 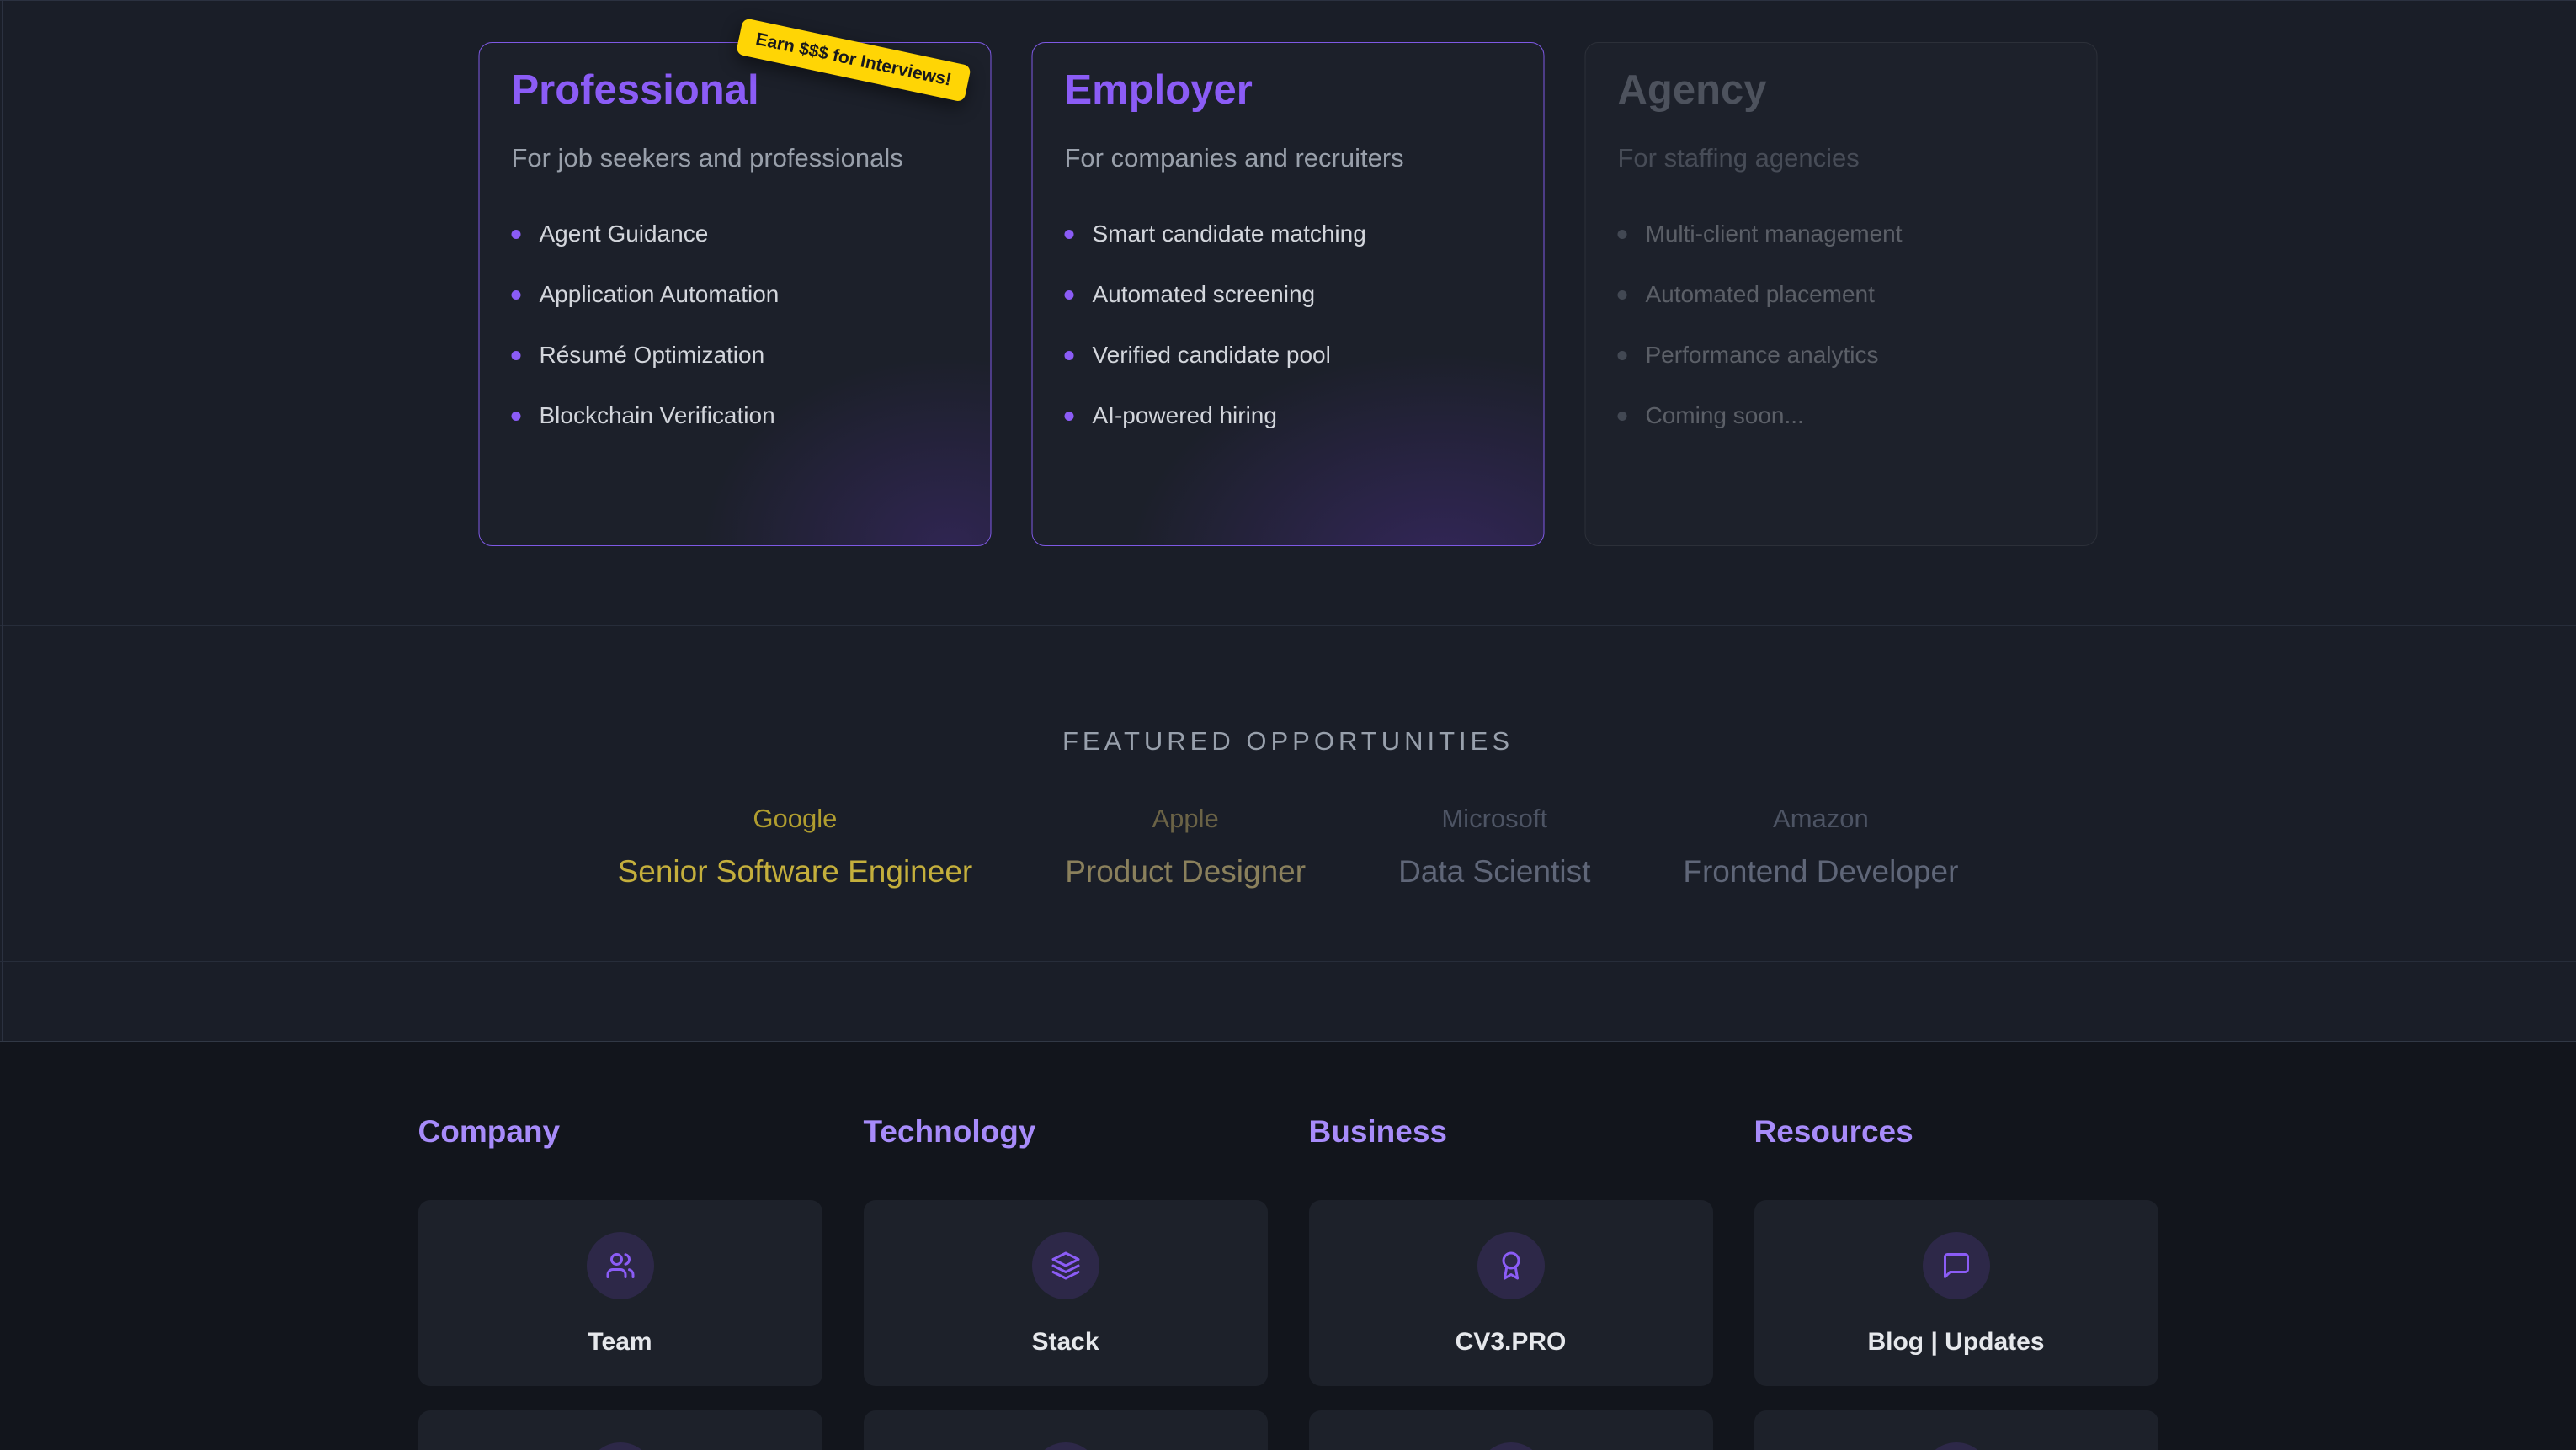 I want to click on feature-label: Automated placement, so click(x=1760, y=294).